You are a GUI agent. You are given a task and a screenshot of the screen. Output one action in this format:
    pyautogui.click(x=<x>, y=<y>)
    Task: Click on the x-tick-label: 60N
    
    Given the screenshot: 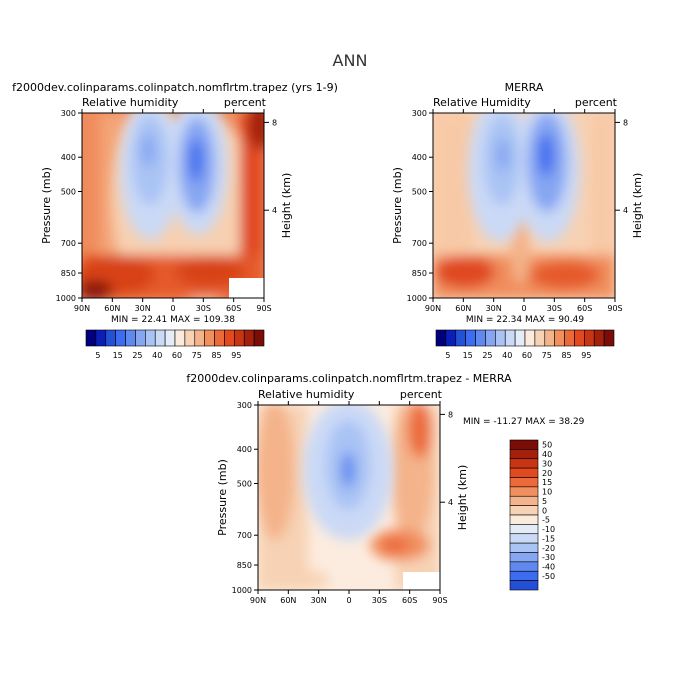 What is the action you would take?
    pyautogui.click(x=288, y=600)
    